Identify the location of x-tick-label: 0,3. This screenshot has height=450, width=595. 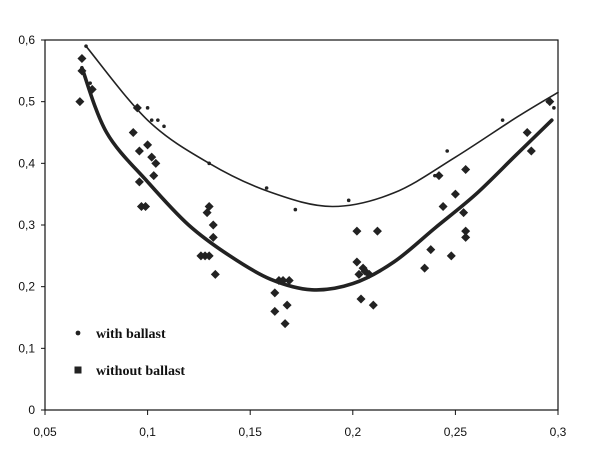
(558, 432).